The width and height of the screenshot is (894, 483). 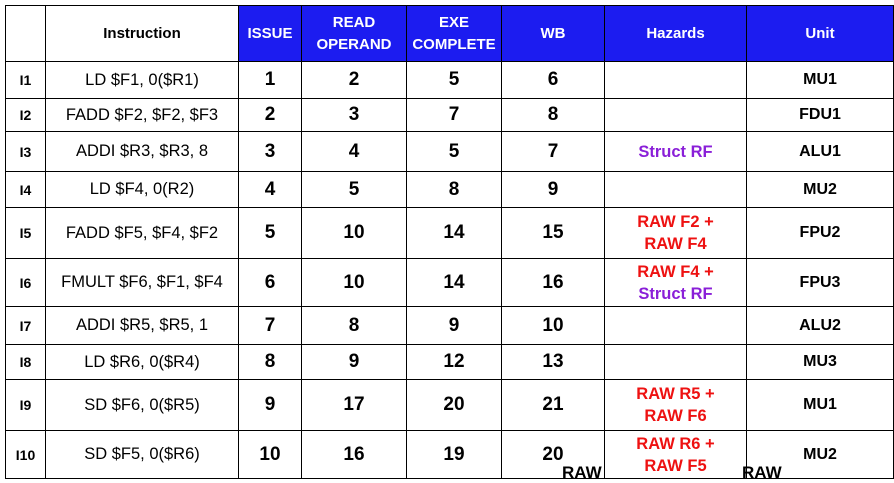 What do you see at coordinates (142, 33) in the screenshot?
I see `header-instruction: Instruction` at bounding box center [142, 33].